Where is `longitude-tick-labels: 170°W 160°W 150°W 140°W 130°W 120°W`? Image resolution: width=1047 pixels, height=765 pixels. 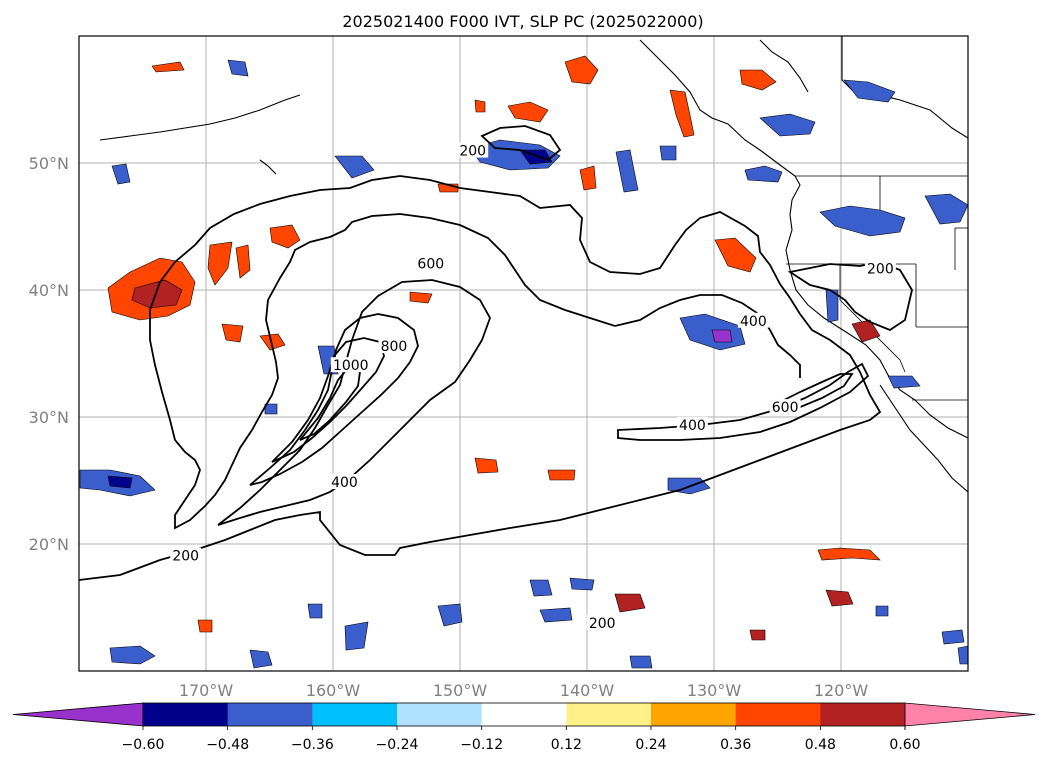 longitude-tick-labels: 170°W 160°W 150°W 140°W 130°W 120°W is located at coordinates (524, 690).